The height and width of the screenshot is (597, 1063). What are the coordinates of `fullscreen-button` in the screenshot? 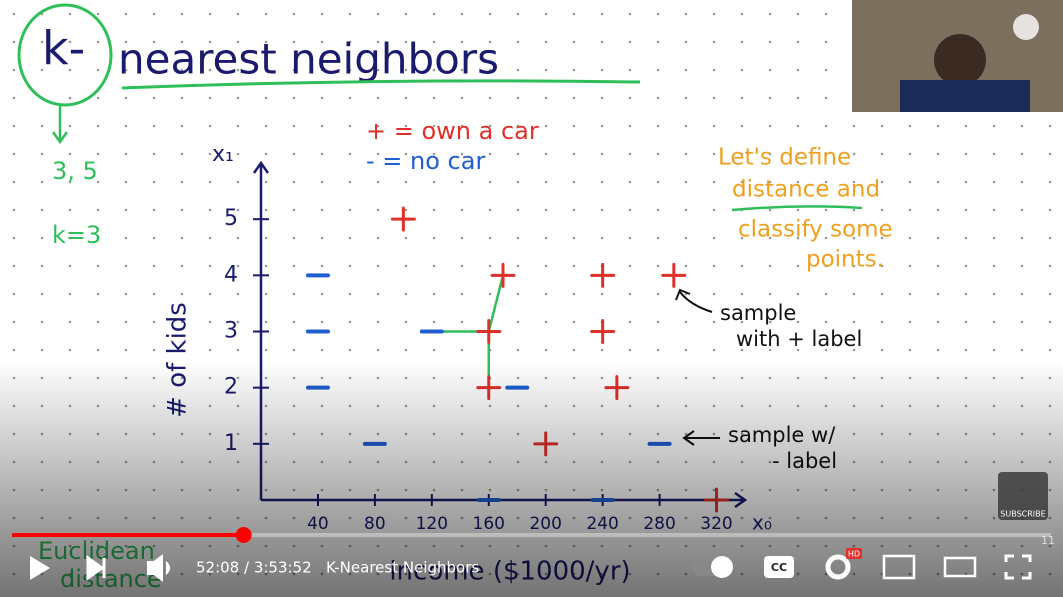 It's located at (1018, 567).